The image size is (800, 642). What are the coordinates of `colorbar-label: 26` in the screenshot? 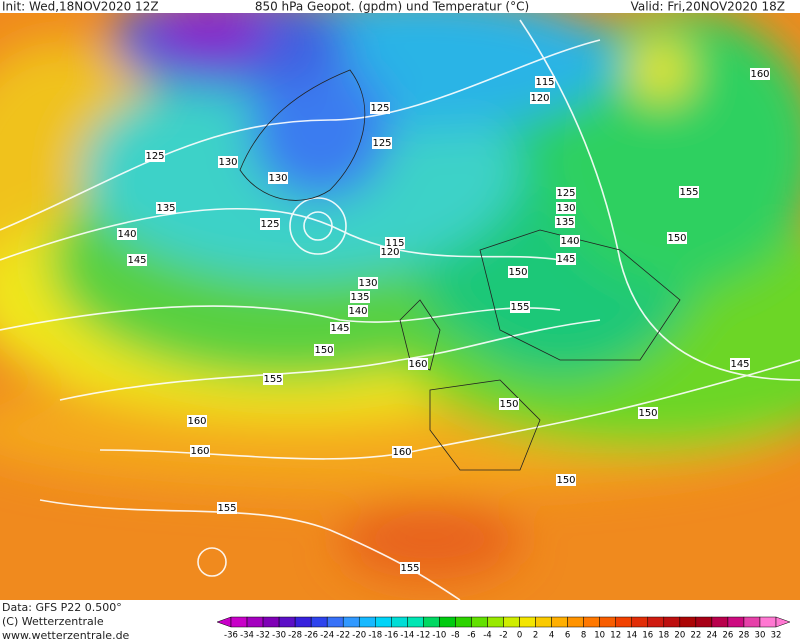 It's located at (727, 636).